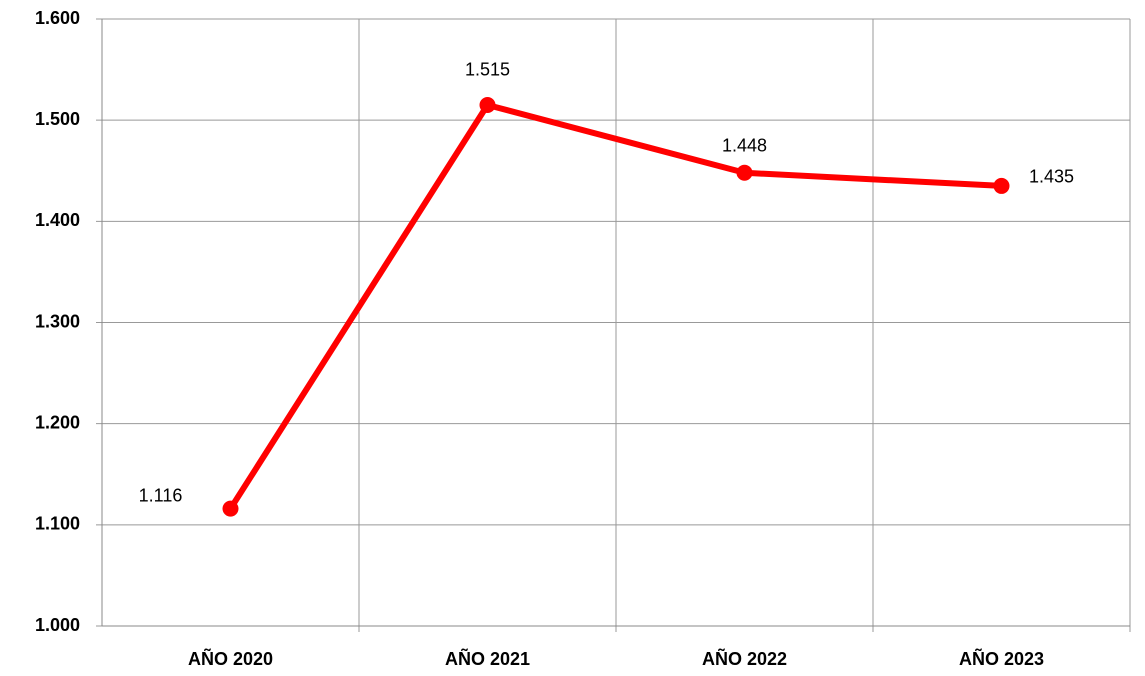 The height and width of the screenshot is (676, 1145). I want to click on x-tick-label: AÑO 2020, so click(230, 658).